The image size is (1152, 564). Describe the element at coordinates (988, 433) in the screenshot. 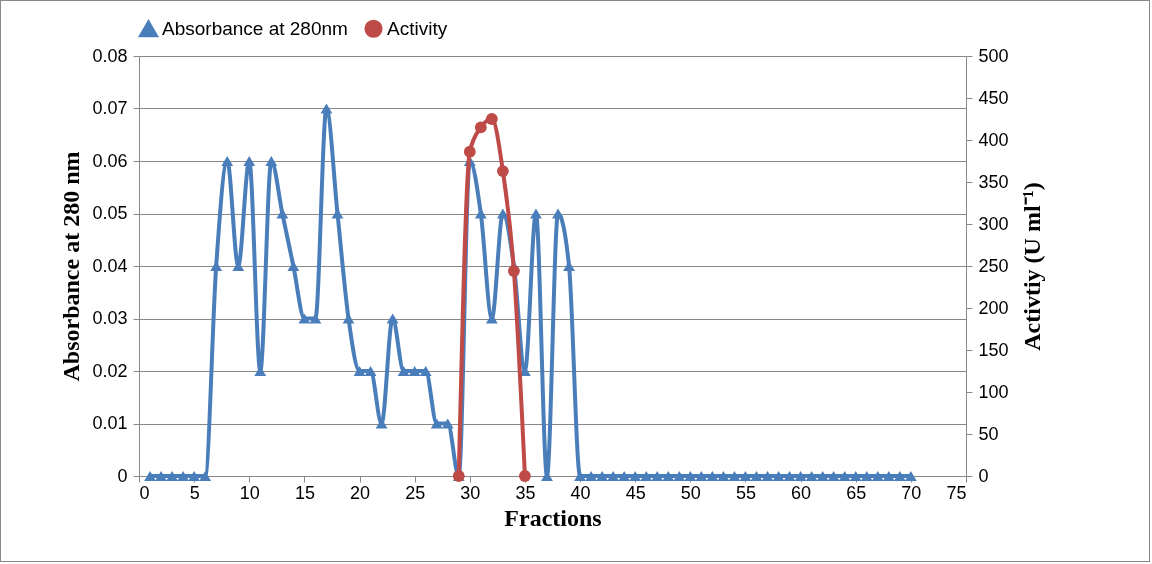

I see `y2-tick-label: 50` at that location.